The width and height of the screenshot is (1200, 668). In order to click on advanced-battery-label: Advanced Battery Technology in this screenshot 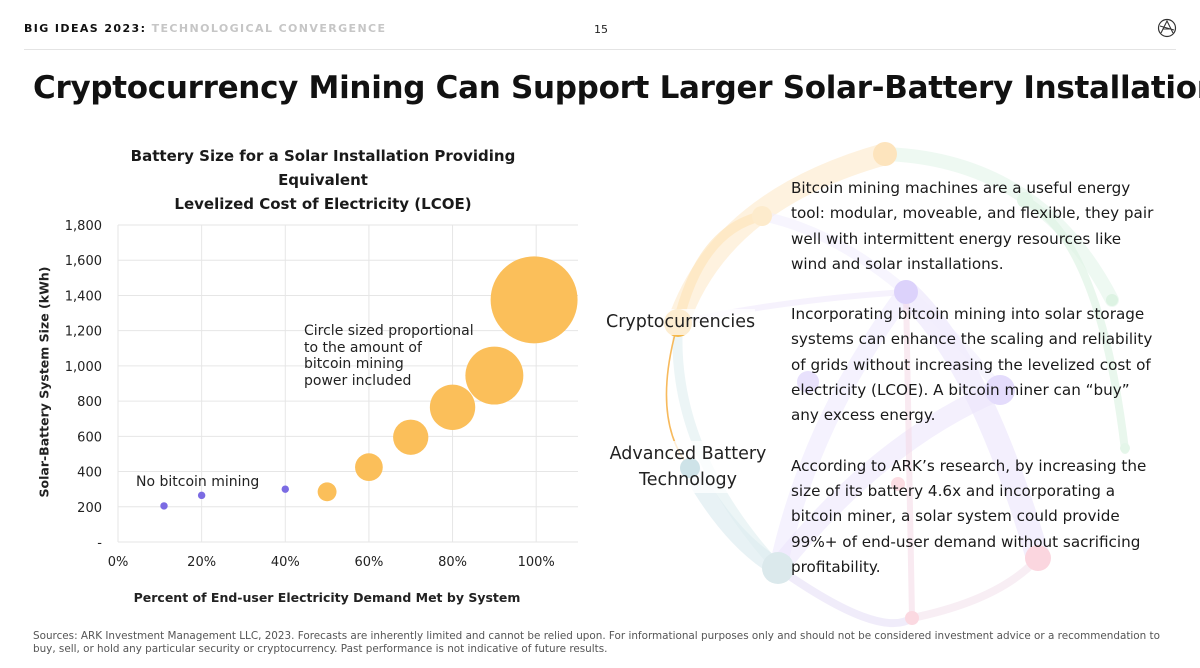, I will do `click(688, 467)`.